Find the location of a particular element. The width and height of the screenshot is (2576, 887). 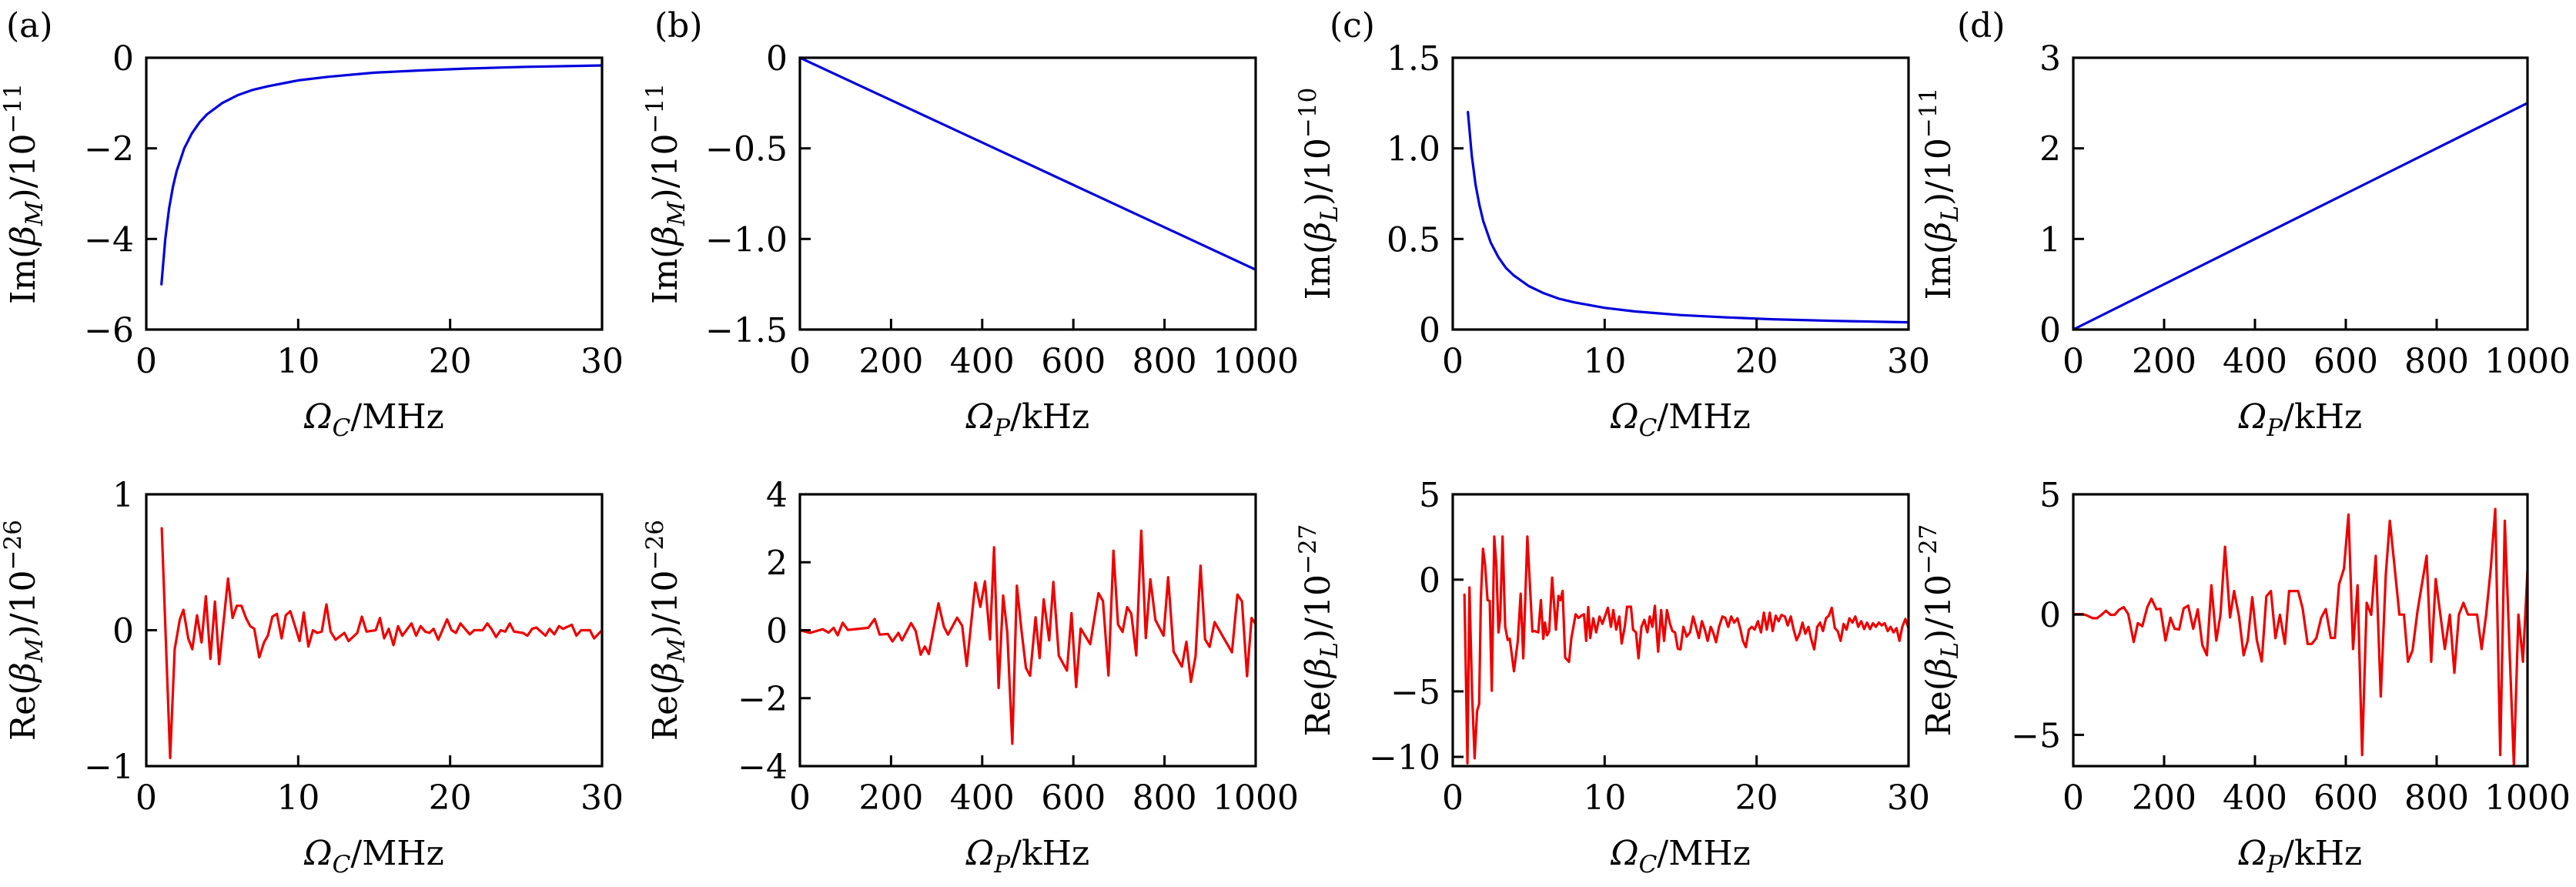

y-axis-sup: −10 is located at coordinates (1308, 113).